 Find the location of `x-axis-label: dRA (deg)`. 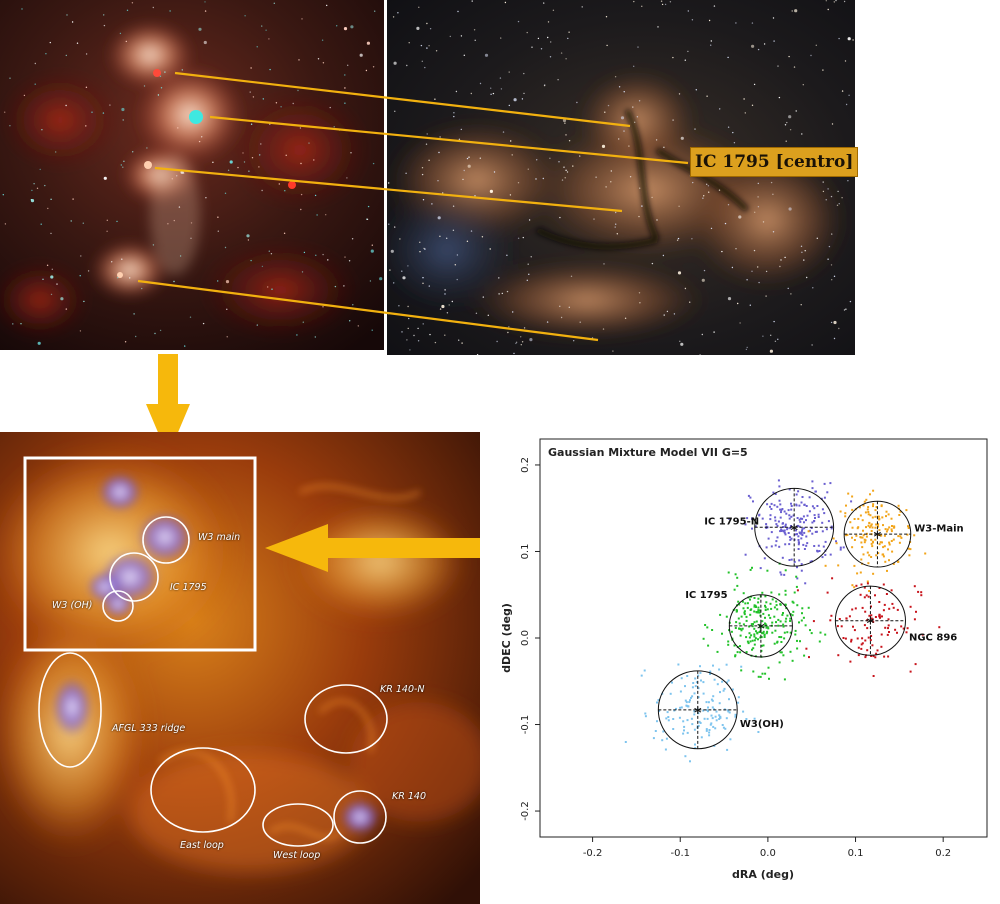

x-axis-label: dRA (deg) is located at coordinates (763, 874).